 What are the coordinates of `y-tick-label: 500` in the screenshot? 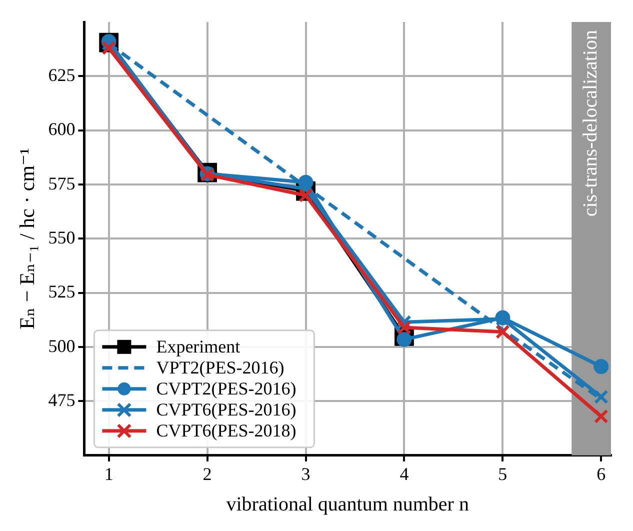 It's located at (62, 346).